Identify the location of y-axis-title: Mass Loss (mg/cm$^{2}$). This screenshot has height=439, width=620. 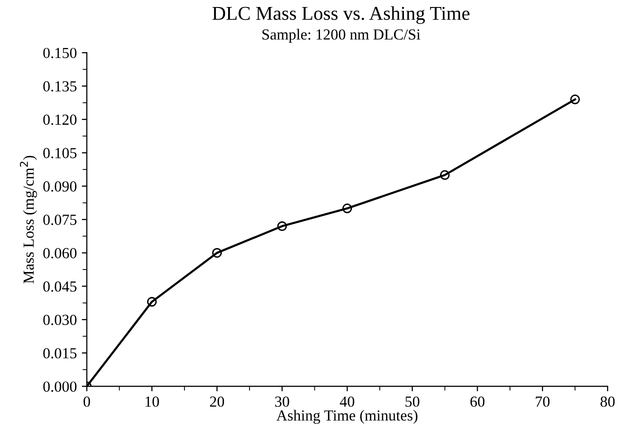
(28, 220).